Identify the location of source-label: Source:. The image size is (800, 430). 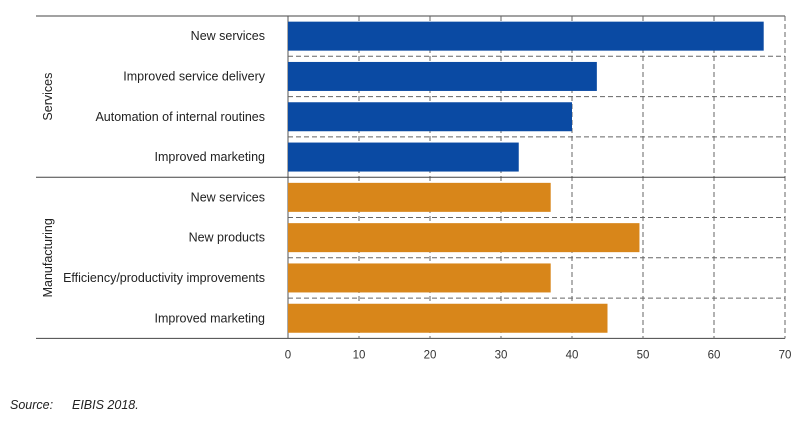
(32, 405).